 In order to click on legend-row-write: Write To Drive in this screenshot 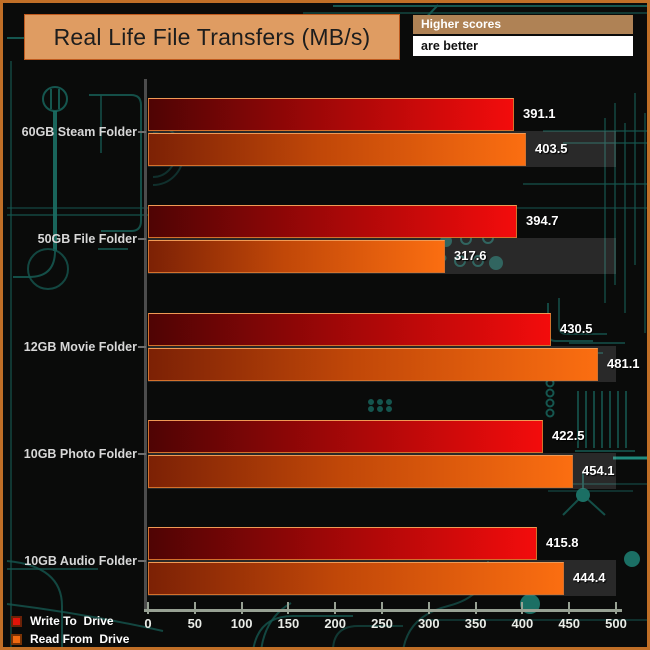, I will do `click(70, 621)`.